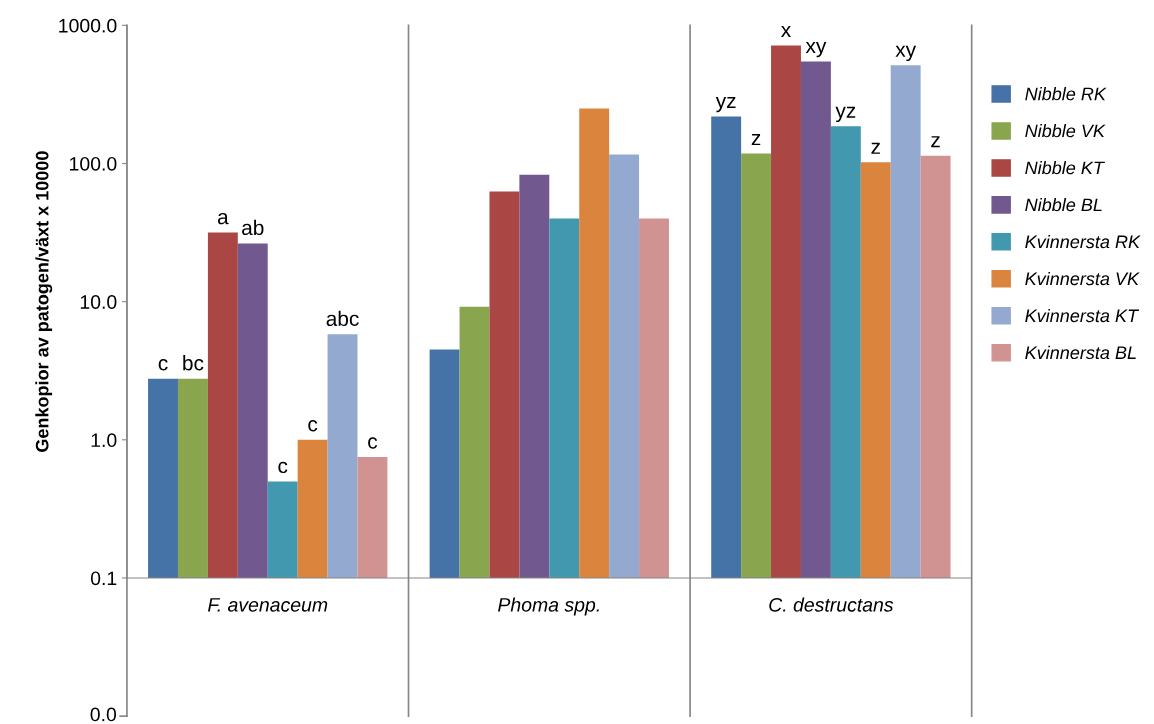  I want to click on legend-label: Nibble BL, so click(1063, 204).